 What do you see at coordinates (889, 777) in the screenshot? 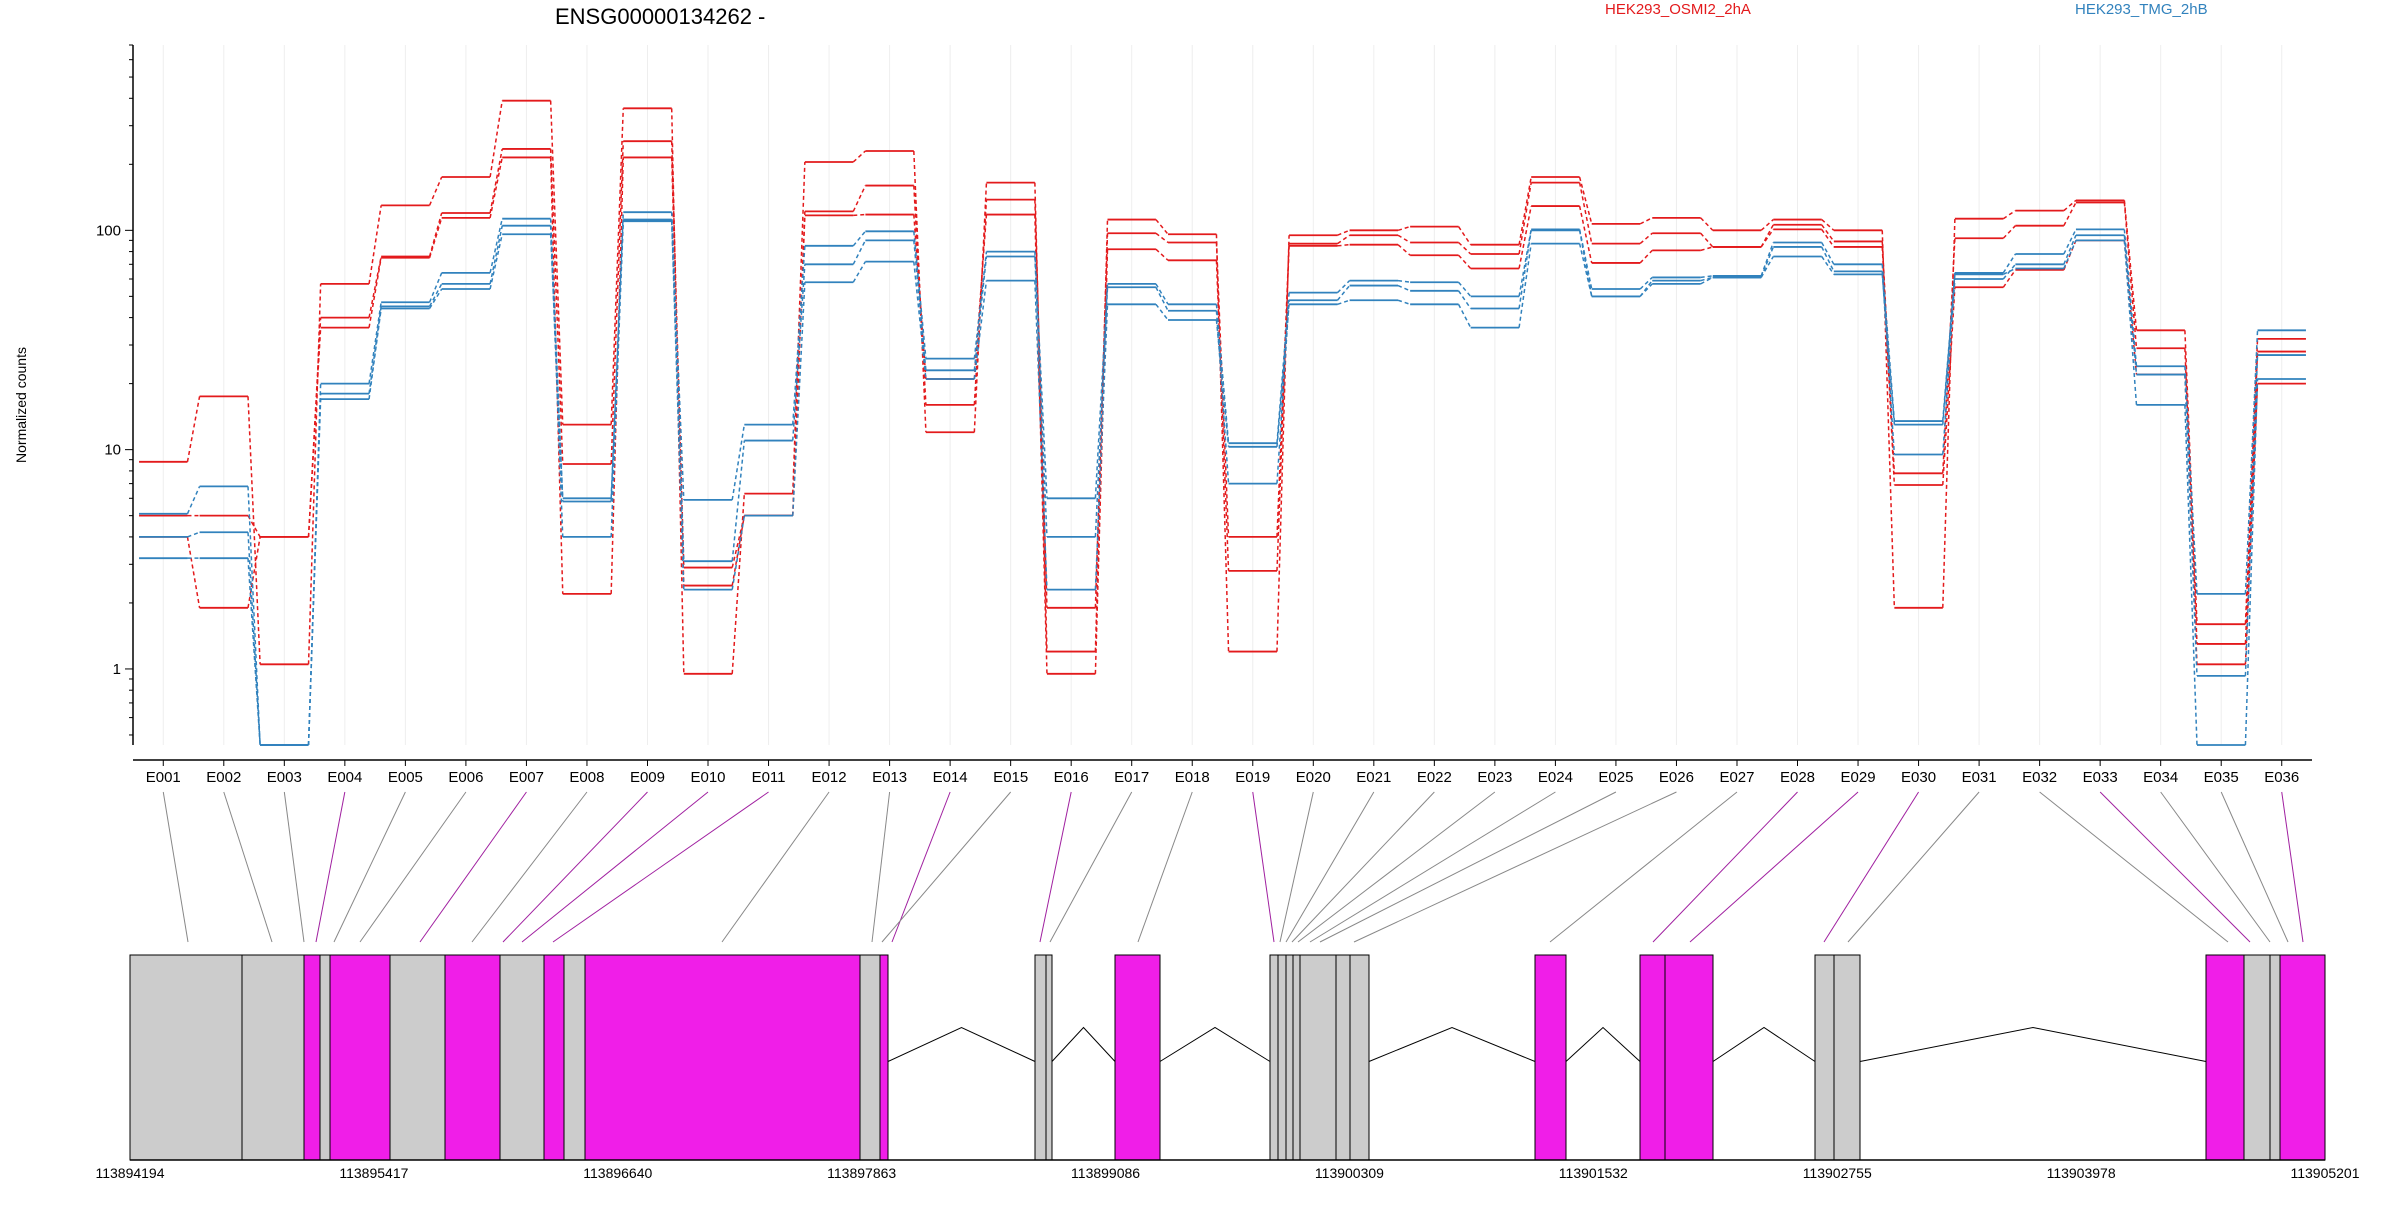
I see `x-tick-label-E013: E013` at bounding box center [889, 777].